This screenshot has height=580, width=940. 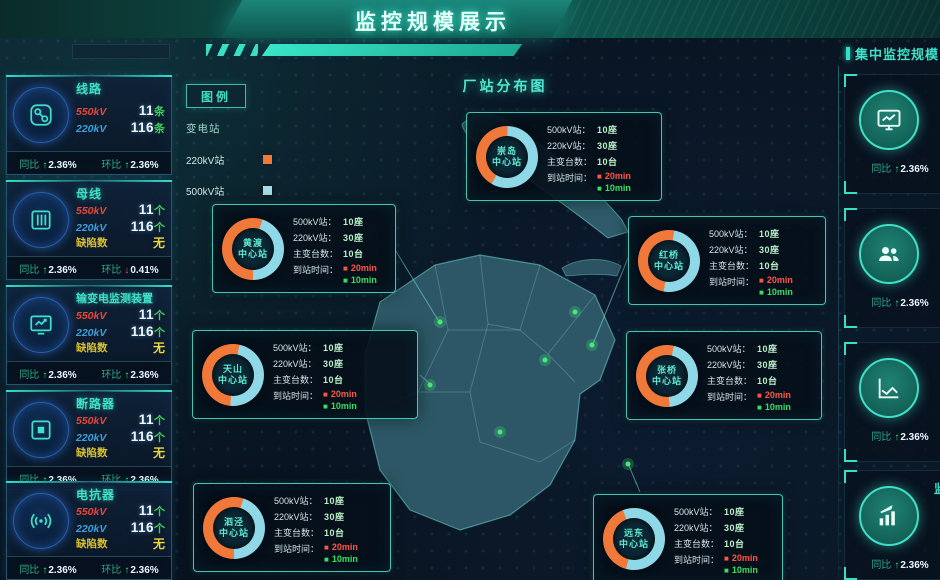 I want to click on reactor-icon, so click(x=41, y=520).